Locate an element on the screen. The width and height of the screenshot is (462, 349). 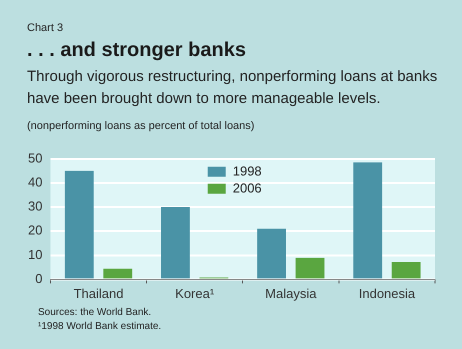
y-tick-label: 20 is located at coordinates (35, 230).